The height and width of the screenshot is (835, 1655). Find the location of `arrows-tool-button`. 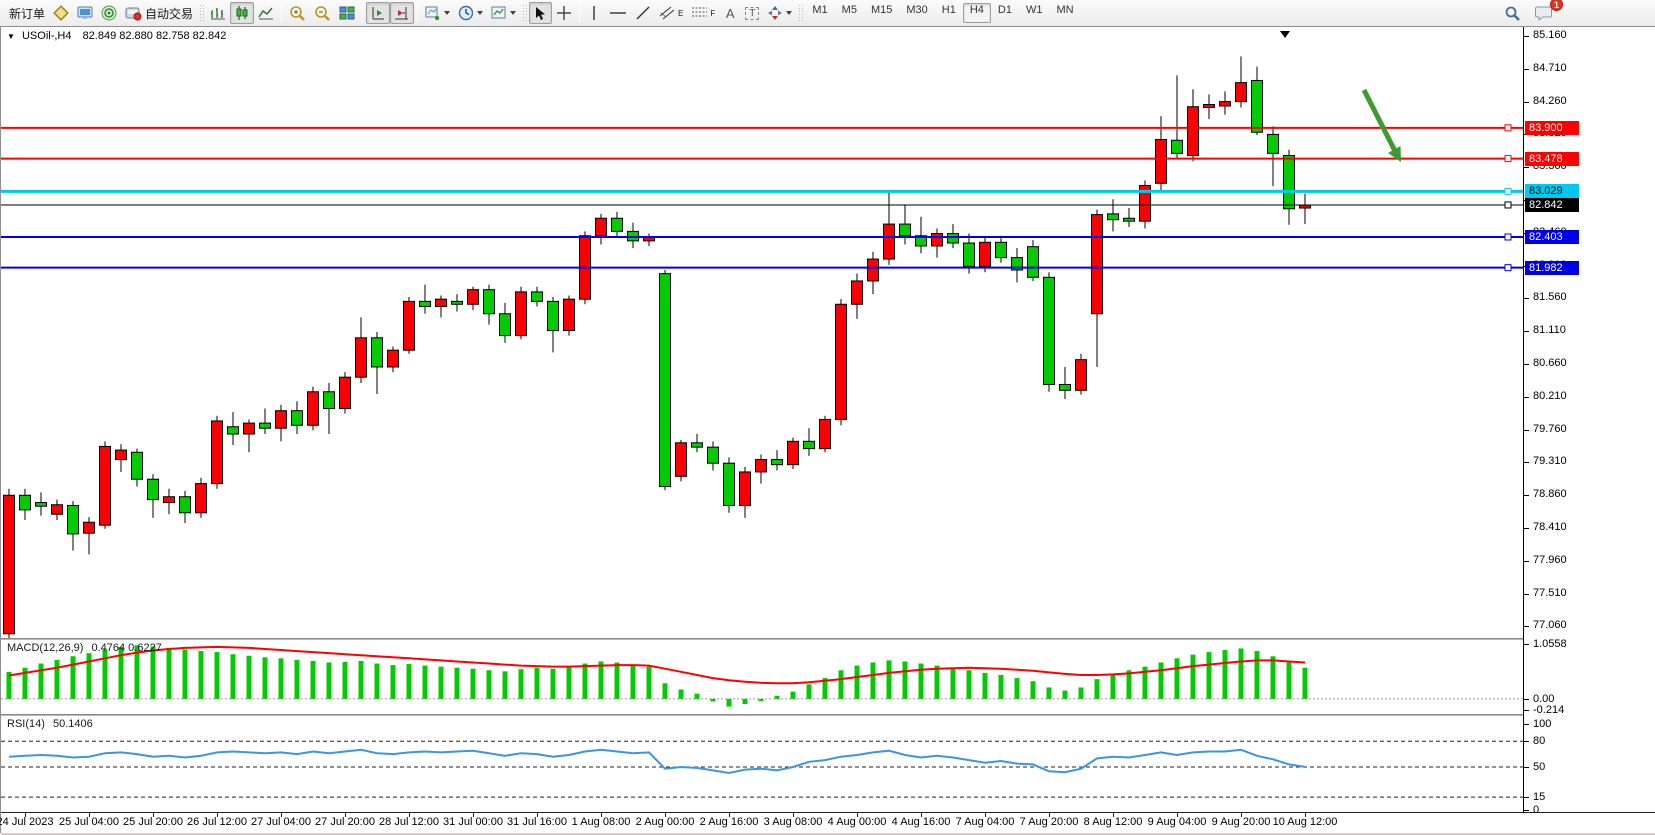

arrows-tool-button is located at coordinates (779, 13).